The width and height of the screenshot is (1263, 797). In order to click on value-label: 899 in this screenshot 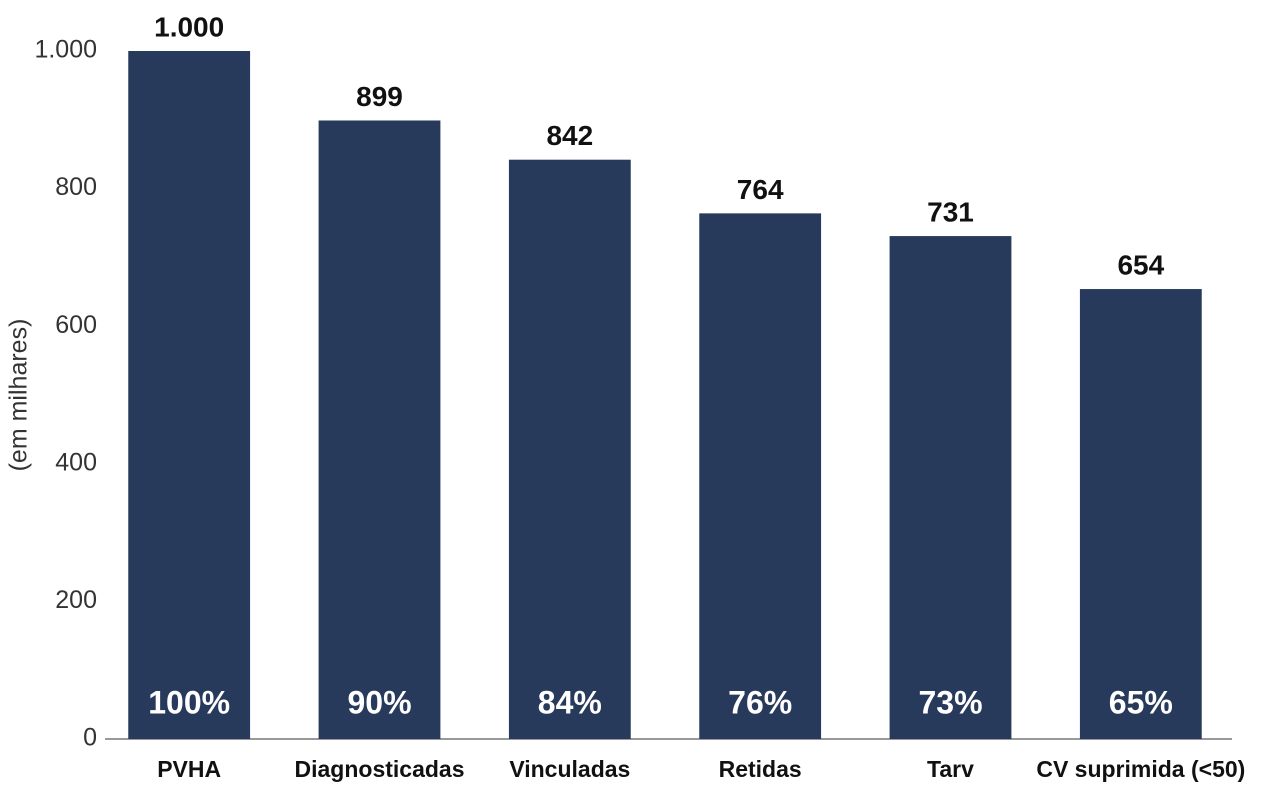, I will do `click(379, 96)`.